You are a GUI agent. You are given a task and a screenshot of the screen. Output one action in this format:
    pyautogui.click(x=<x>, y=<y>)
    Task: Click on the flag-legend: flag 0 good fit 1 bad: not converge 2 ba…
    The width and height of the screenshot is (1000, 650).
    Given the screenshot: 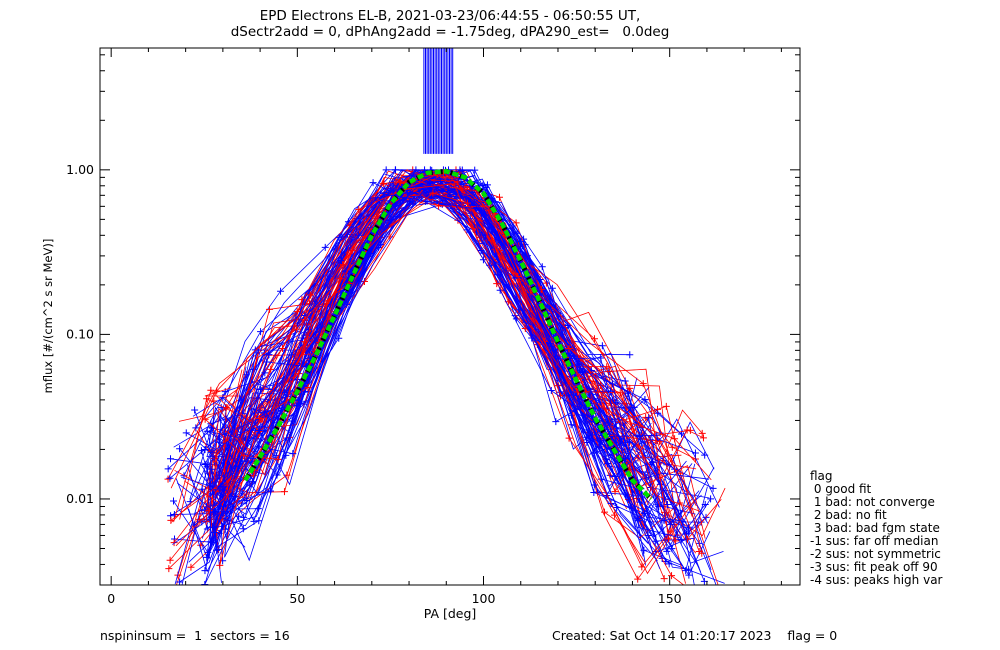 What is the action you would take?
    pyautogui.click(x=876, y=528)
    